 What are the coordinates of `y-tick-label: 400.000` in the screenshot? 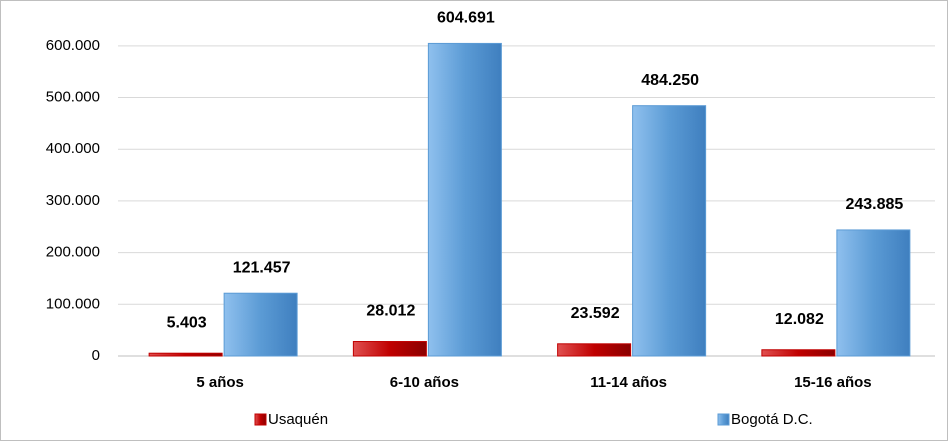 It's located at (73, 148).